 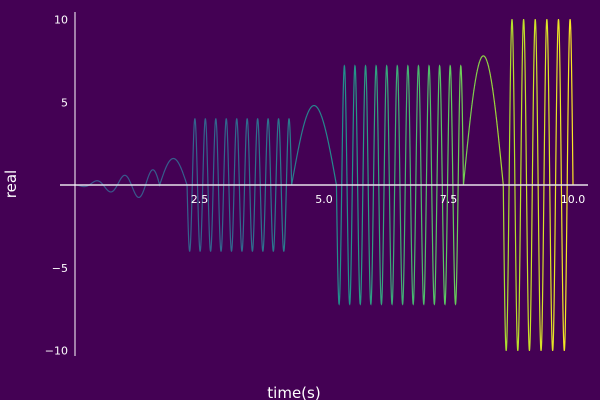 What do you see at coordinates (11, 184) in the screenshot?
I see `y-axis-title: real` at bounding box center [11, 184].